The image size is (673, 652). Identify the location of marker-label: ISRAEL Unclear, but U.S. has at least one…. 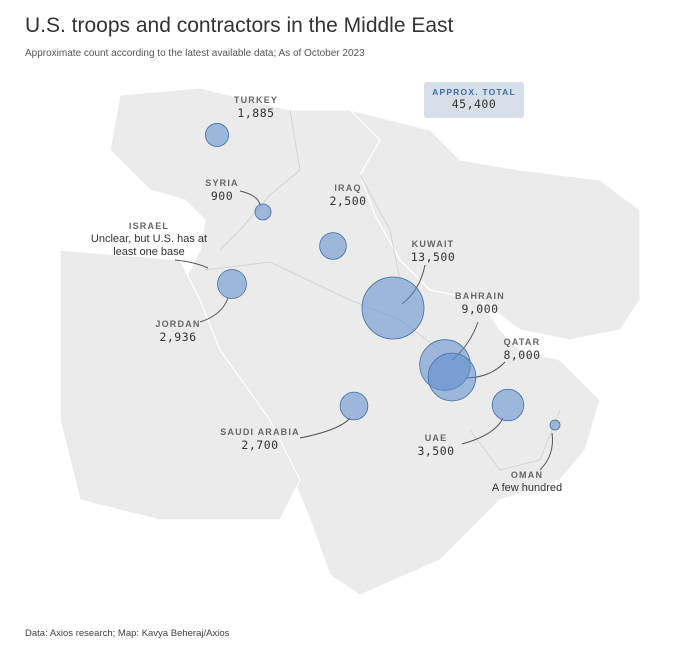
(149, 239).